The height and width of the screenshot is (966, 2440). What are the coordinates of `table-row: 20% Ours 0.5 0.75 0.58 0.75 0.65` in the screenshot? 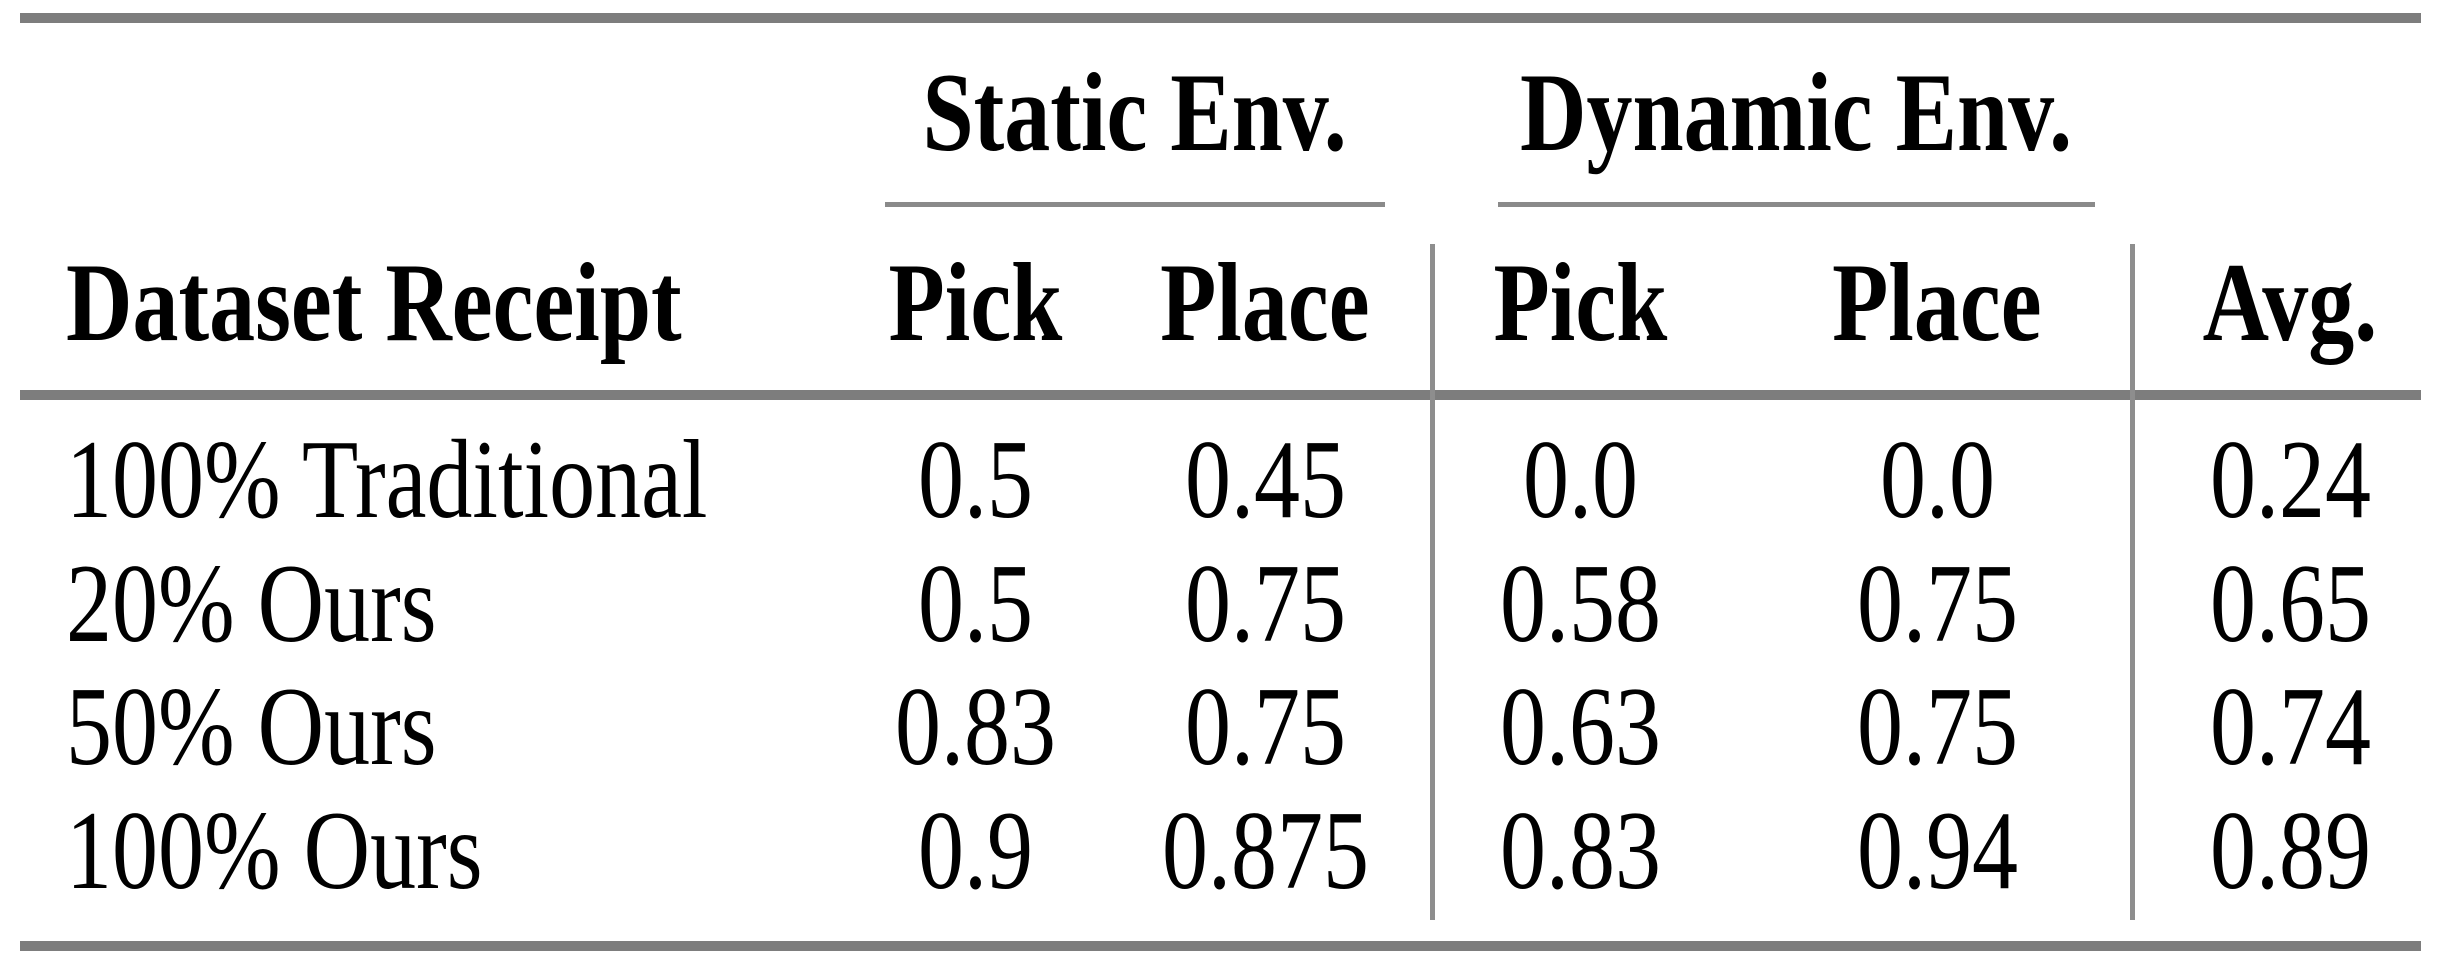 It's located at (1220, 604).